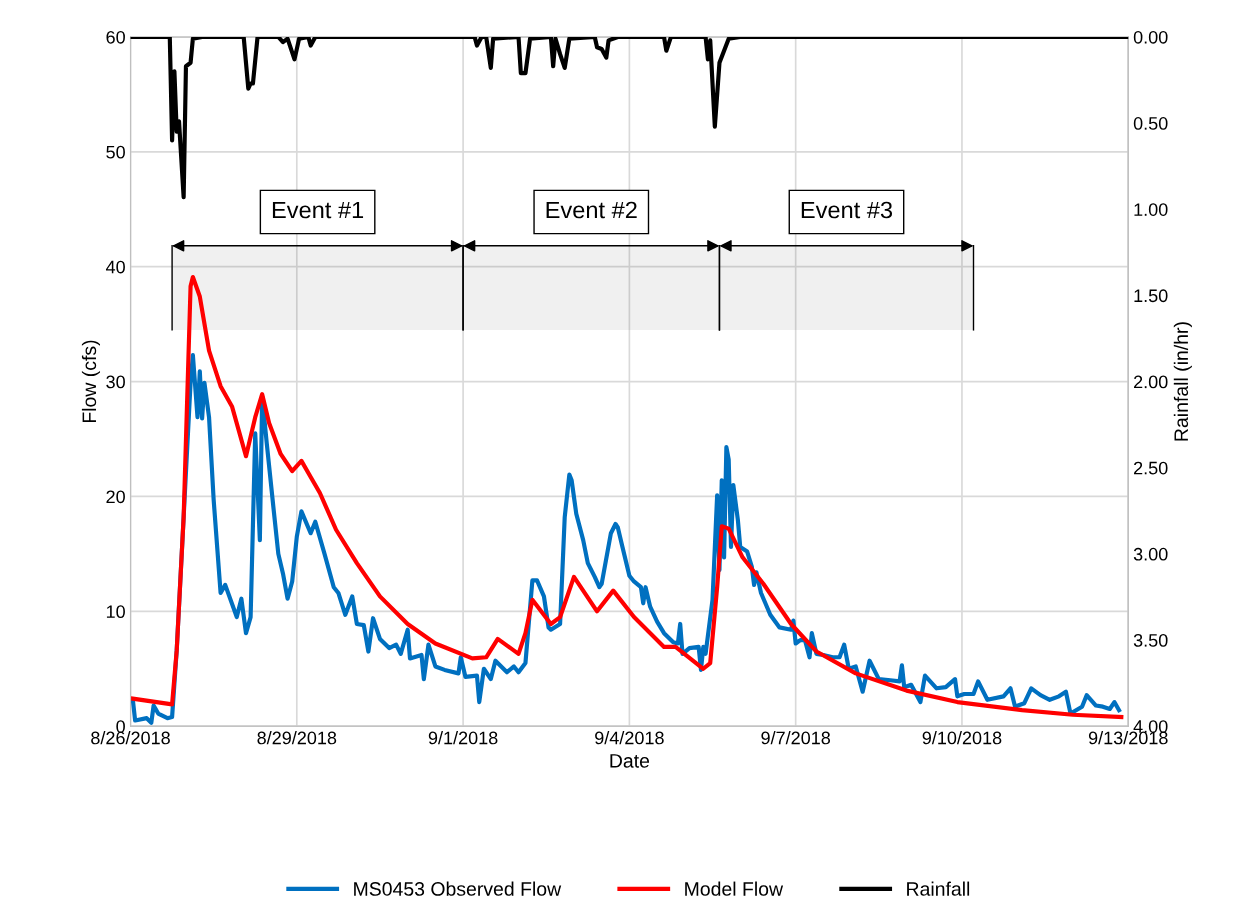 Image resolution: width=1255 pixels, height=901 pixels. Describe the element at coordinates (847, 210) in the screenshot. I see `band-label: Event #3` at that location.